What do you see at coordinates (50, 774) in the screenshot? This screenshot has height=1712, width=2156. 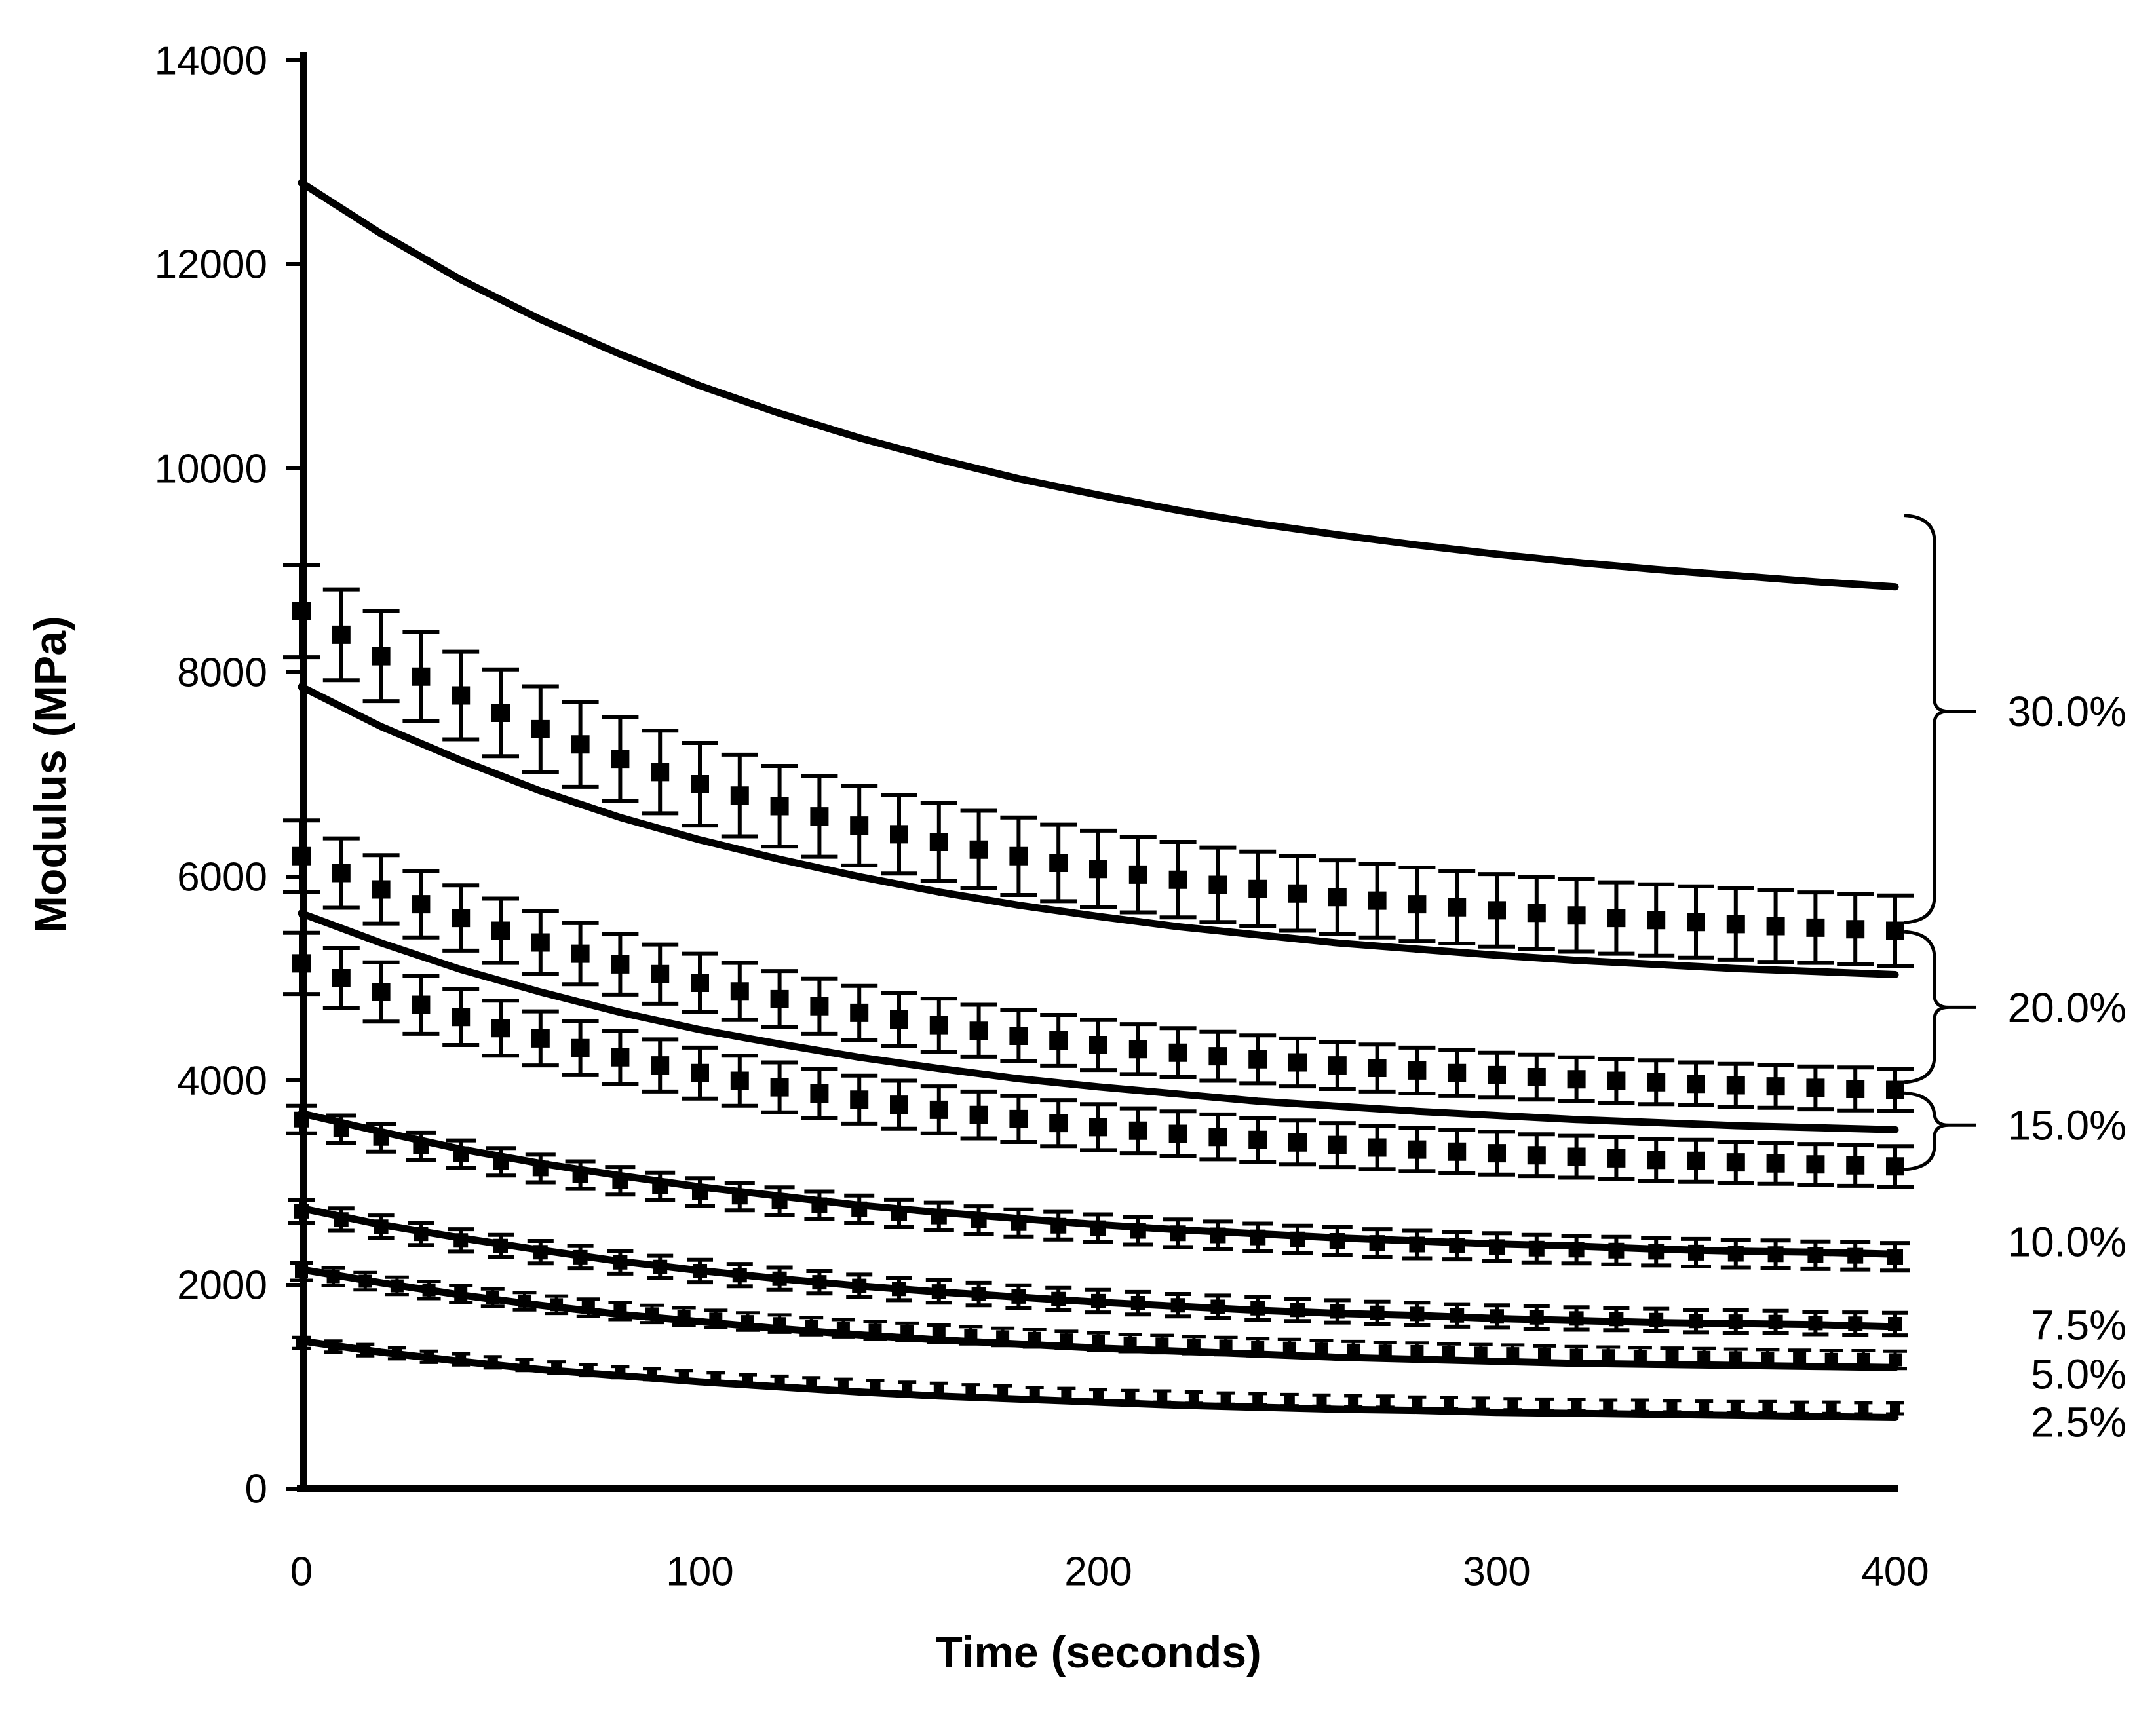 I see `y-axis-title: Modulus (MPa)` at bounding box center [50, 774].